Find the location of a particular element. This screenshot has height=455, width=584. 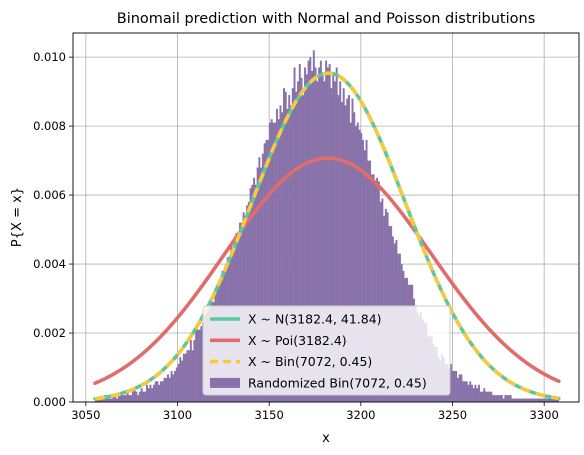

legend-box is located at coordinates (326, 350).